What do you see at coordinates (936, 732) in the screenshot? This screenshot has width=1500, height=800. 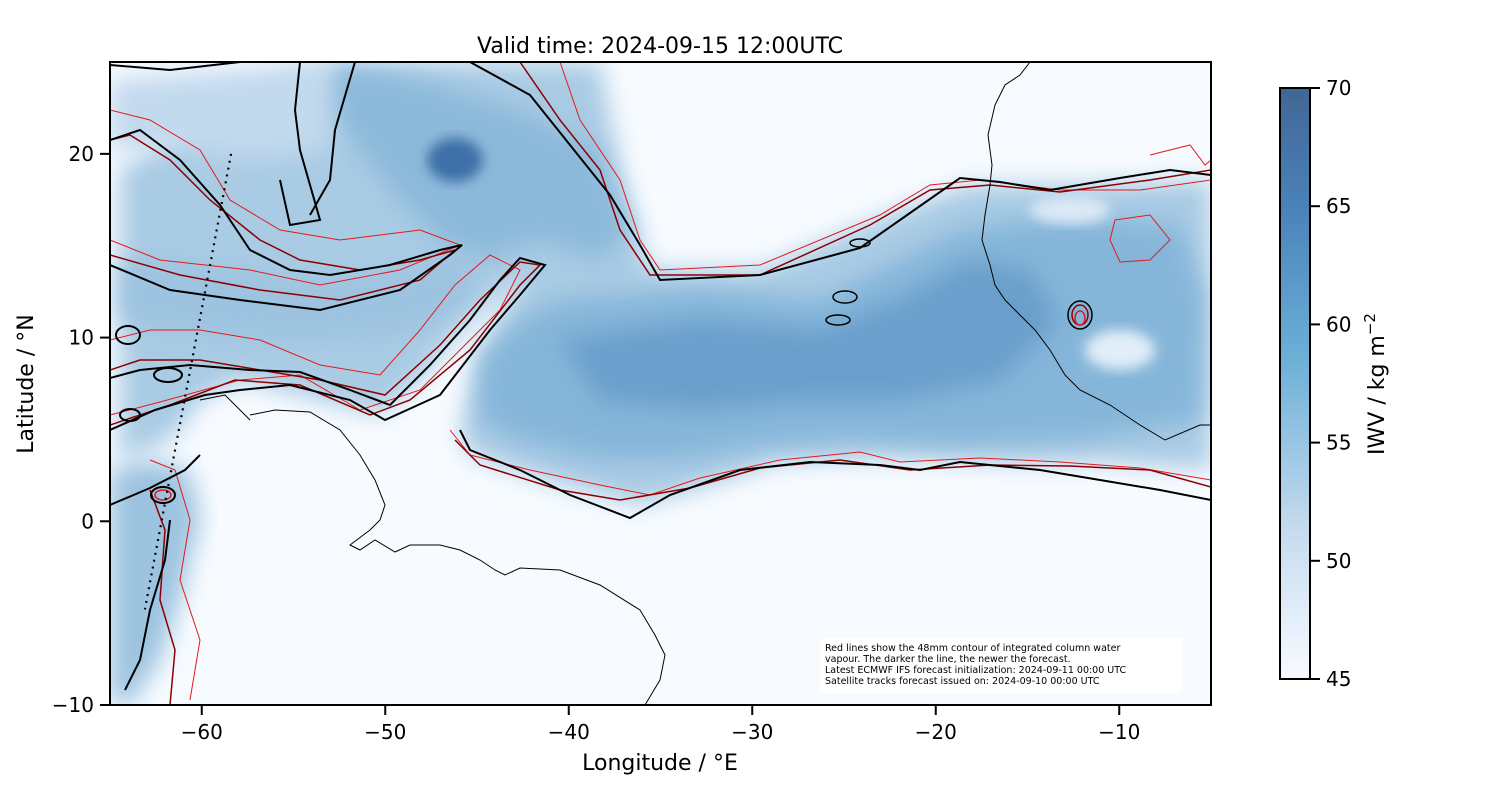 I see `x-tick-label: −20` at bounding box center [936, 732].